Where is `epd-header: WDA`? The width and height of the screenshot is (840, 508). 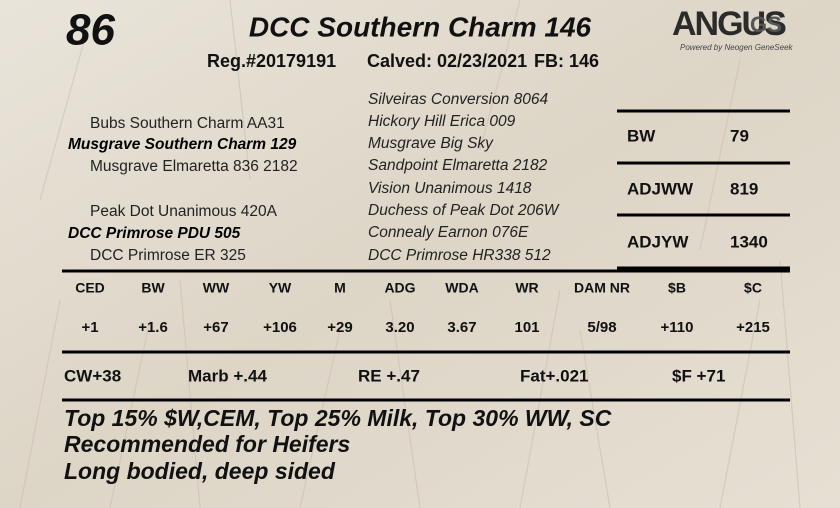 epd-header: WDA is located at coordinates (461, 288).